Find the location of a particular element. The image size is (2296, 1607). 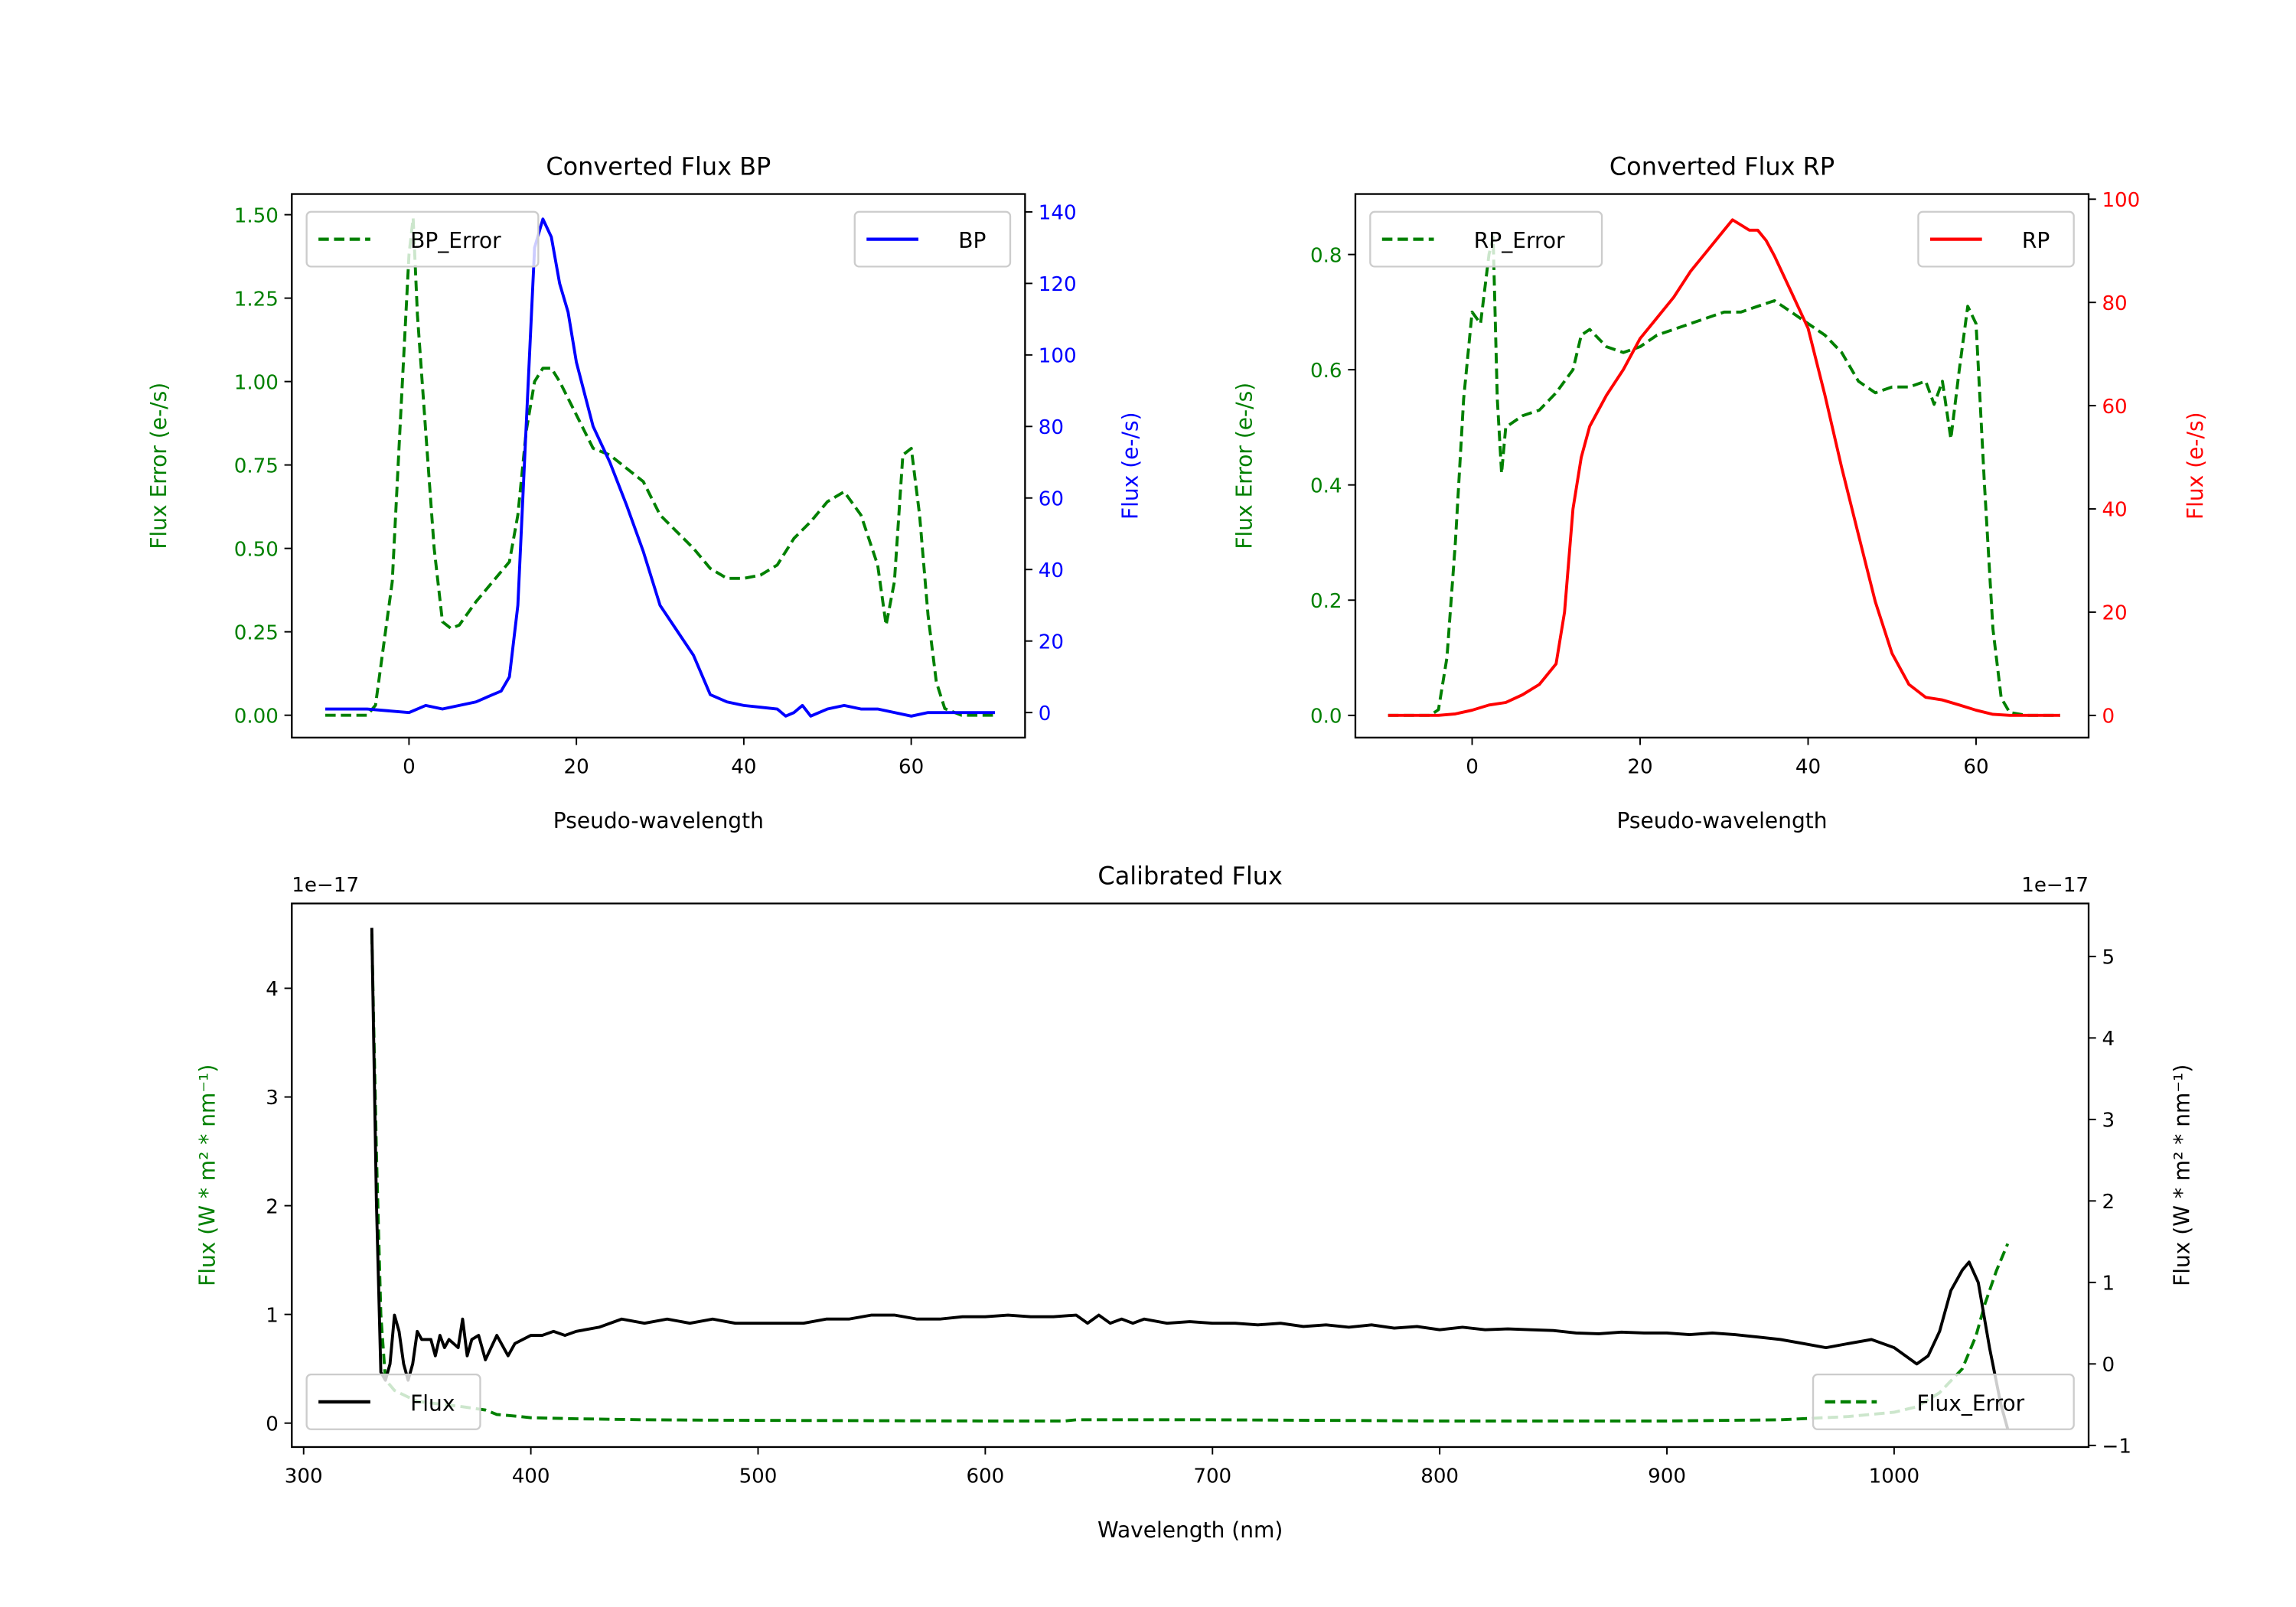

legend-label: BP_Error is located at coordinates (455, 240).